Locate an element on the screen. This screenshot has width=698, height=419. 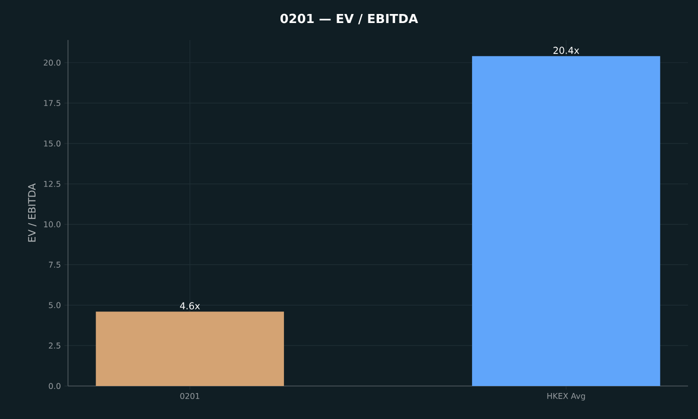
data-label: 20.4x is located at coordinates (566, 50).